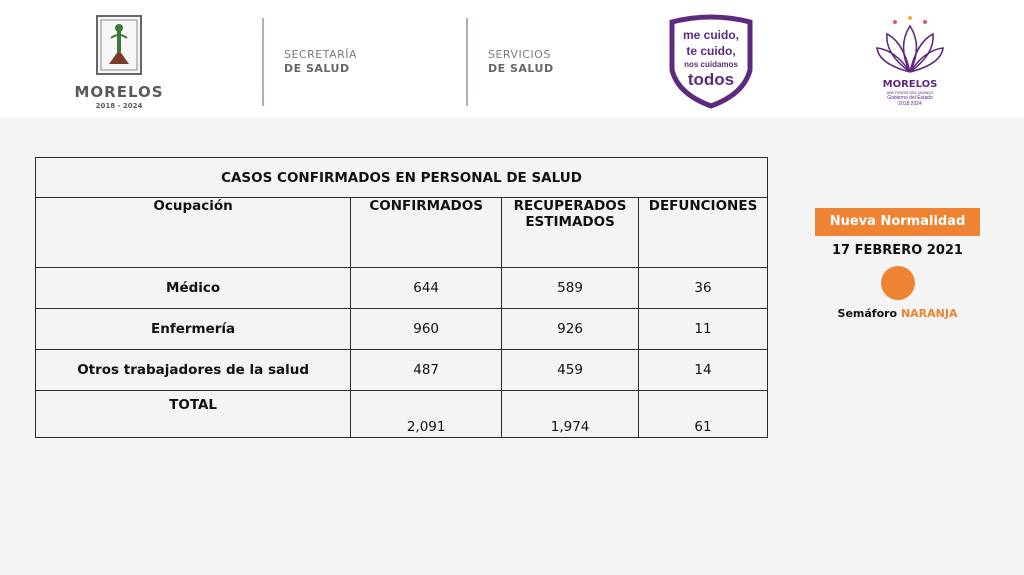 The image size is (1024, 575). Describe the element at coordinates (929, 313) in the screenshot. I see `semaforo-value: NARANJA` at that location.